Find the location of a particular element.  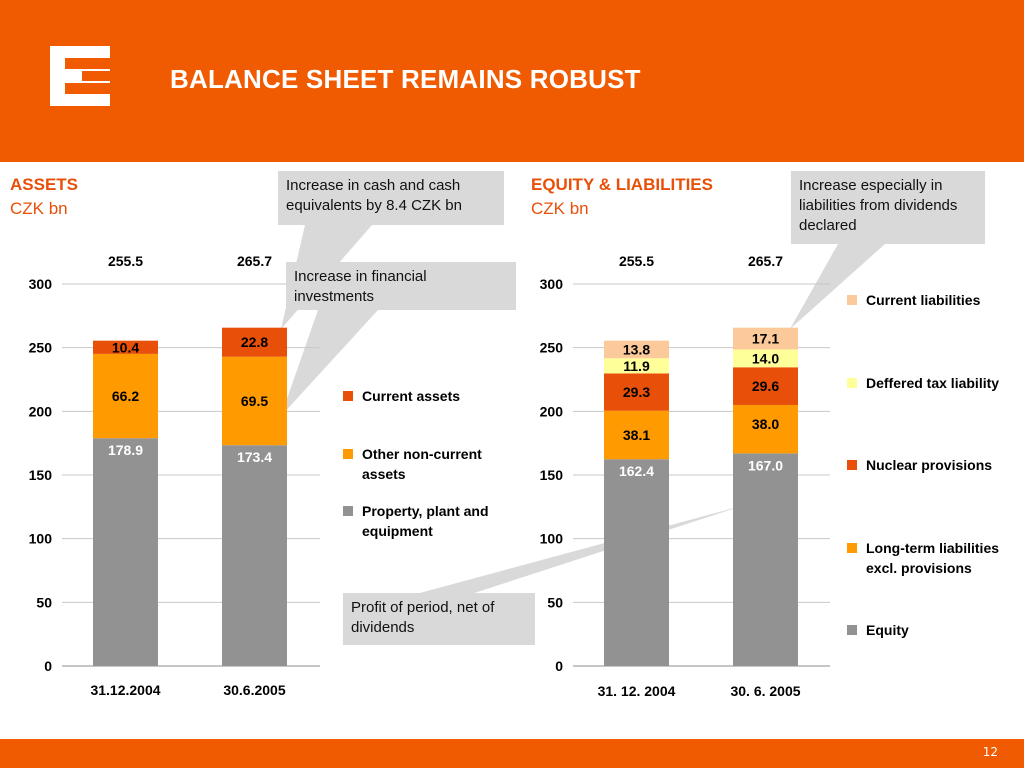

legend-item-equity: Equity is located at coordinates (934, 630).